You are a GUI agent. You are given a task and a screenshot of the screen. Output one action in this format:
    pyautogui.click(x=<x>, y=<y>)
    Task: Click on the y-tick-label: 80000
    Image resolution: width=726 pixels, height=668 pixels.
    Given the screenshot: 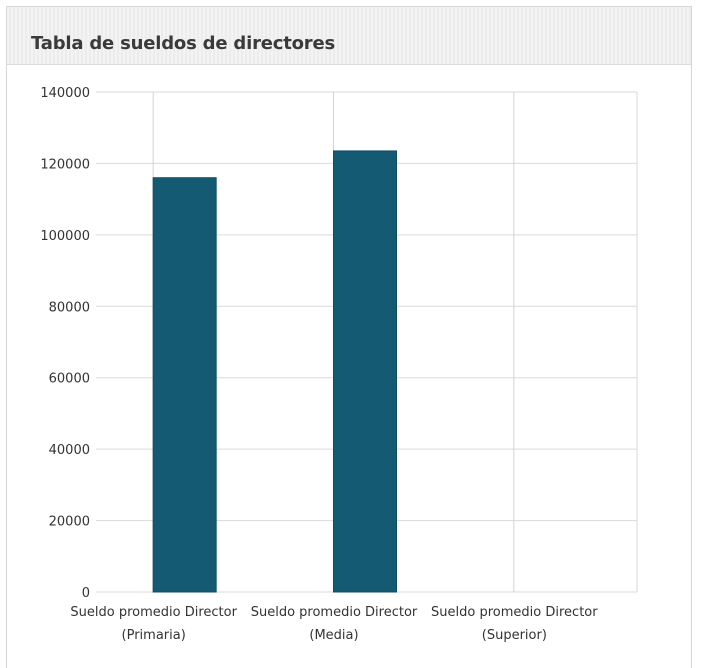 What is the action you would take?
    pyautogui.click(x=69, y=307)
    